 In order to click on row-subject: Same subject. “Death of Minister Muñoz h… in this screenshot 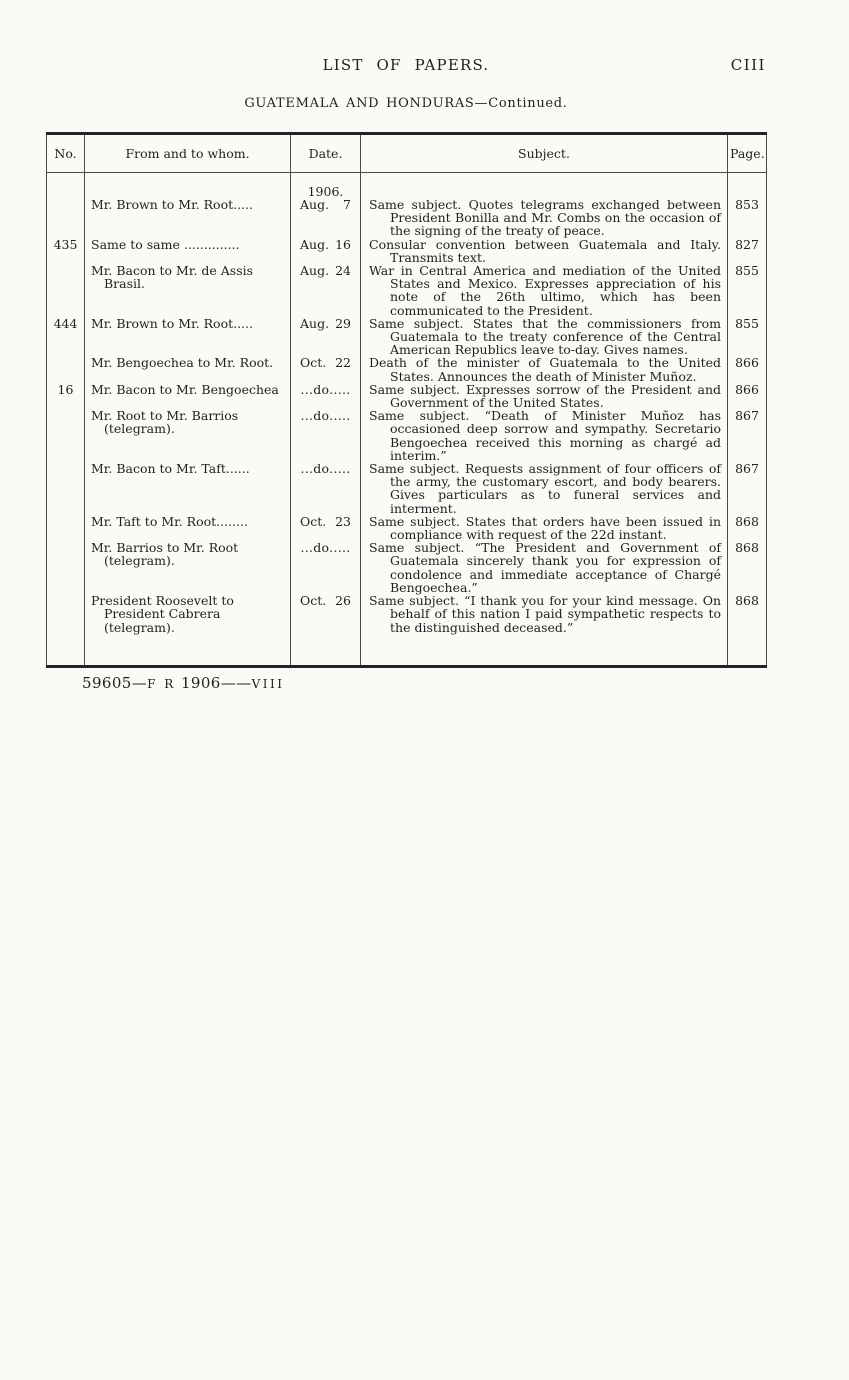, I will do `click(545, 435)`.